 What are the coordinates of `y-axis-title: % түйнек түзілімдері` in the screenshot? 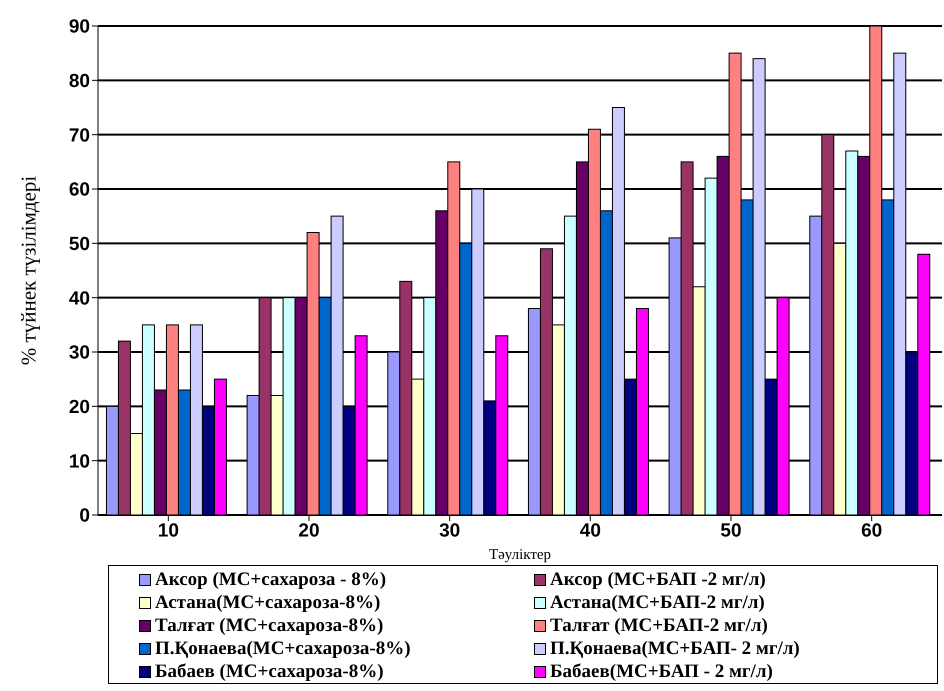 It's located at (28, 271).